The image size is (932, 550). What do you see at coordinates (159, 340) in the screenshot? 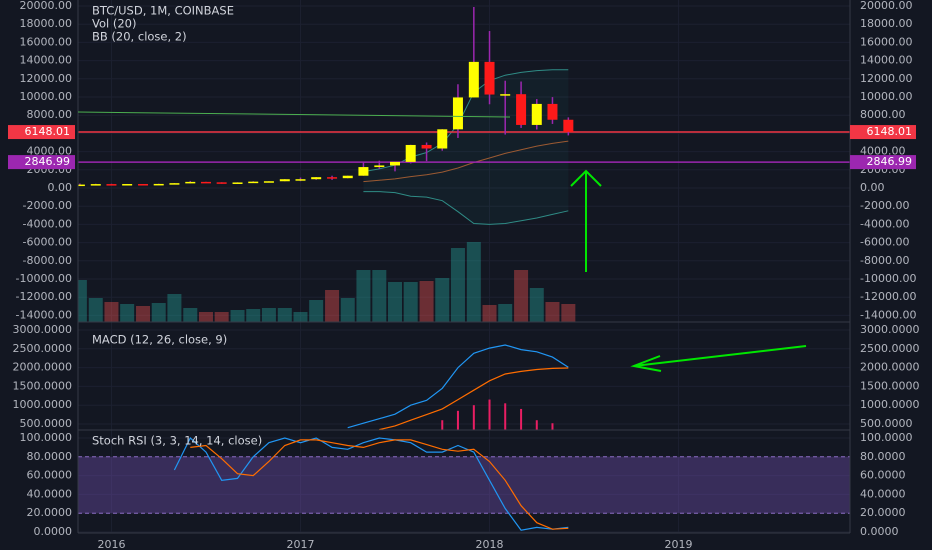
I see `macd-legend: MACD (12, 26, close, 9)` at bounding box center [159, 340].